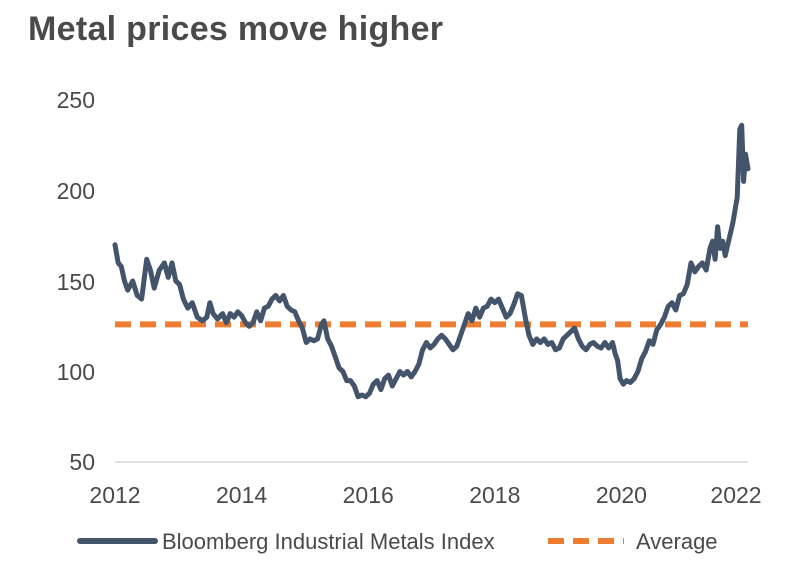 Image resolution: width=811 pixels, height=573 pixels. Describe the element at coordinates (425, 495) in the screenshot. I see `x-tick-labels: 2012 2014 2016 2018 2020 2022` at that location.